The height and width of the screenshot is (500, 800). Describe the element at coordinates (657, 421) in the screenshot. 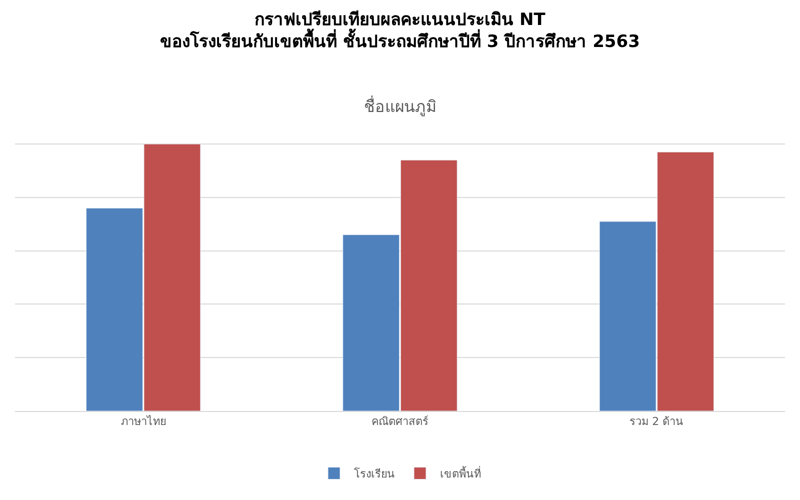

I see `x-tick-label: รวม 2 ด้าน` at that location.